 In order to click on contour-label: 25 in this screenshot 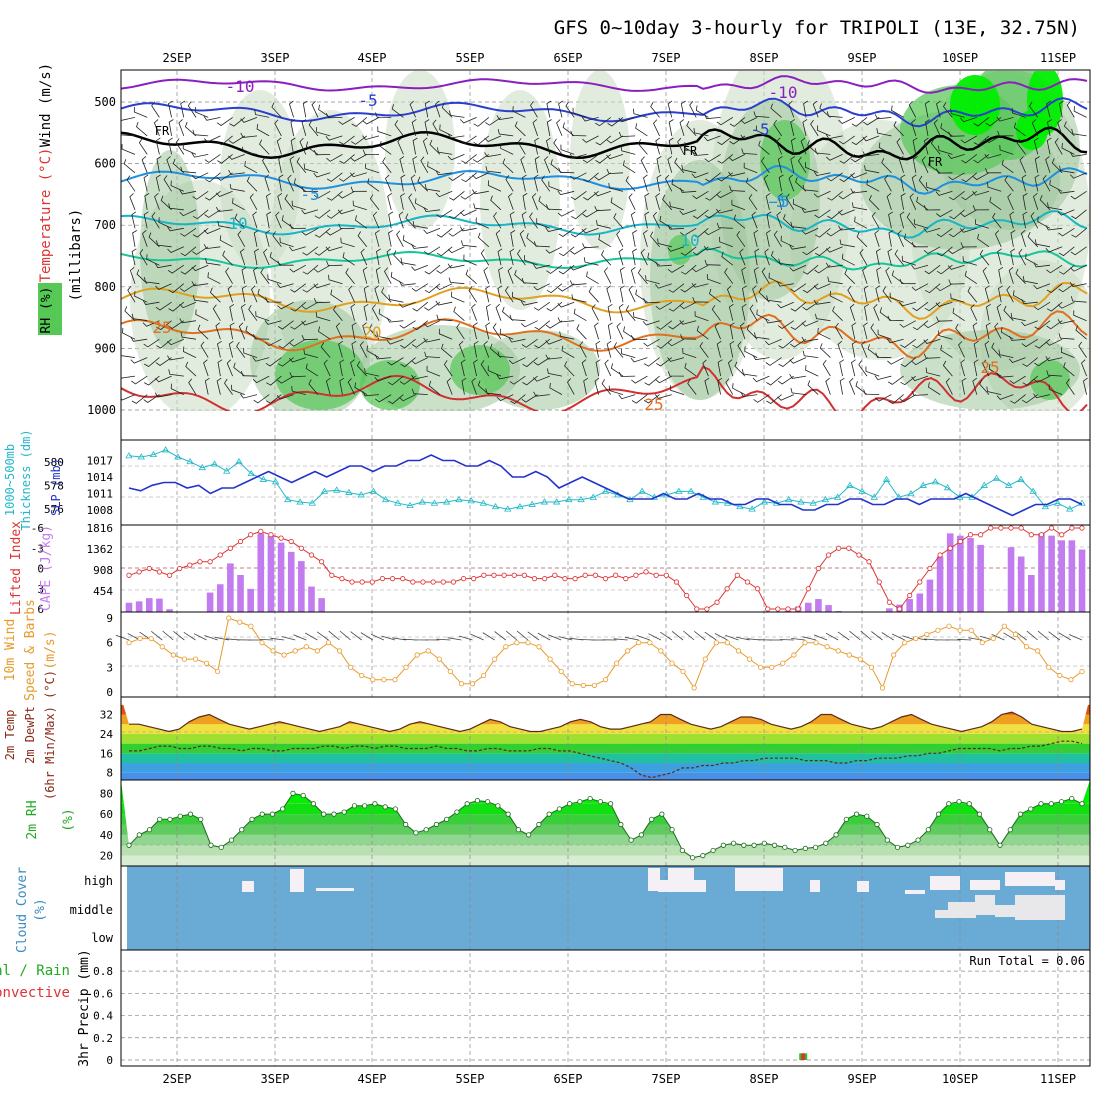, I will do `click(161, 327)`.